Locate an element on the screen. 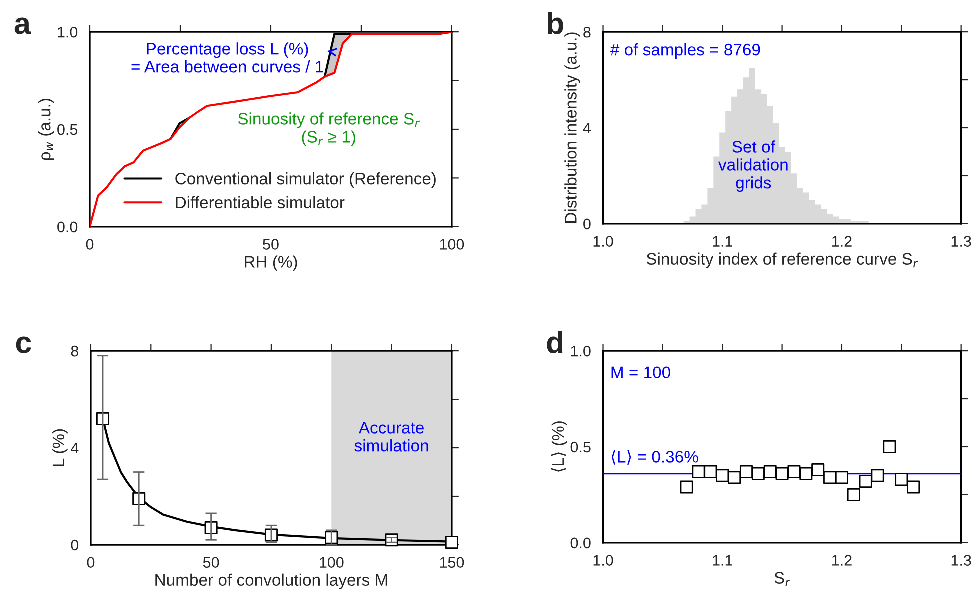  x-axis-title: RH (%) is located at coordinates (271, 264).